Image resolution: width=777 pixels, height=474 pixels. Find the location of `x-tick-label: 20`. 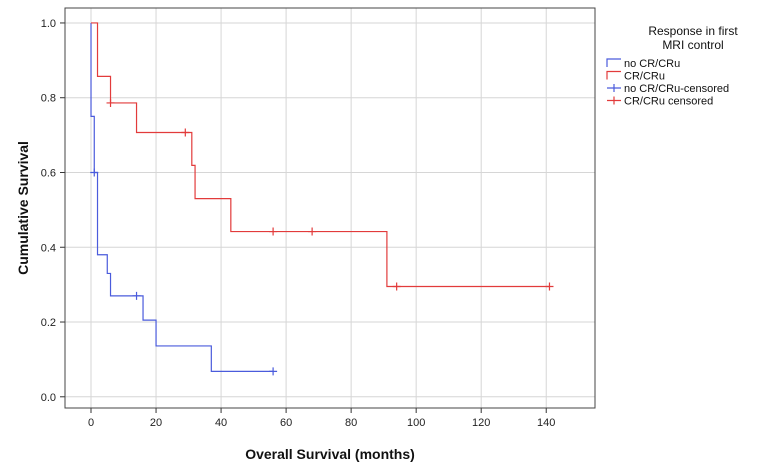

x-tick-label: 20 is located at coordinates (156, 423).